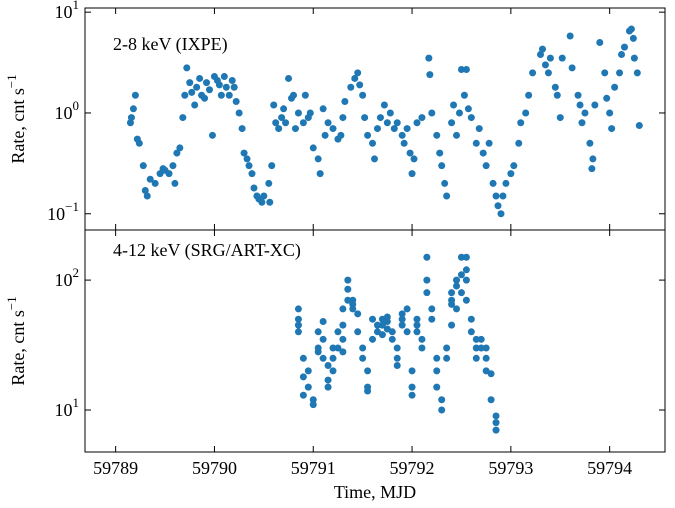 Image resolution: width=675 pixels, height=508 pixels. Describe the element at coordinates (76, 402) in the screenshot. I see `y-tick-exponent: 1` at that location.